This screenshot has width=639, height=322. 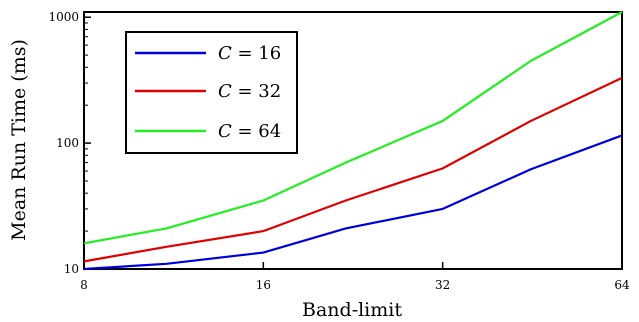 I want to click on x-tick-label: 8, so click(x=84, y=285).